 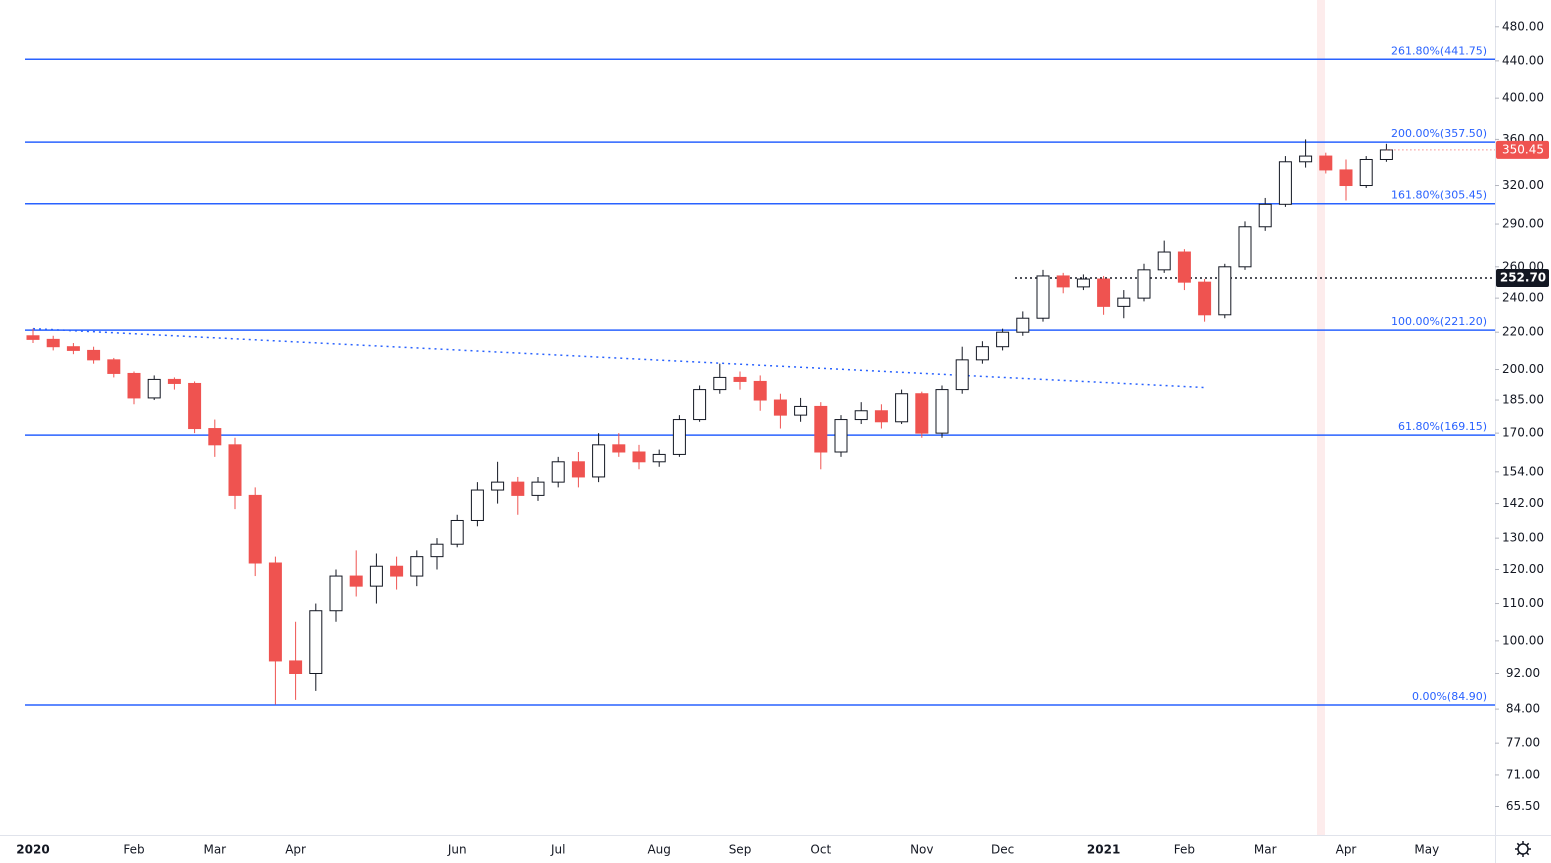 I want to click on x-tick-label: Jul, so click(x=557, y=850).